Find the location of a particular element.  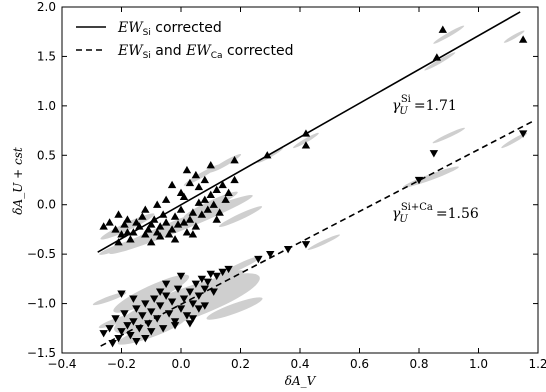

y-tick-label: 0.5 is located at coordinates (46, 155).